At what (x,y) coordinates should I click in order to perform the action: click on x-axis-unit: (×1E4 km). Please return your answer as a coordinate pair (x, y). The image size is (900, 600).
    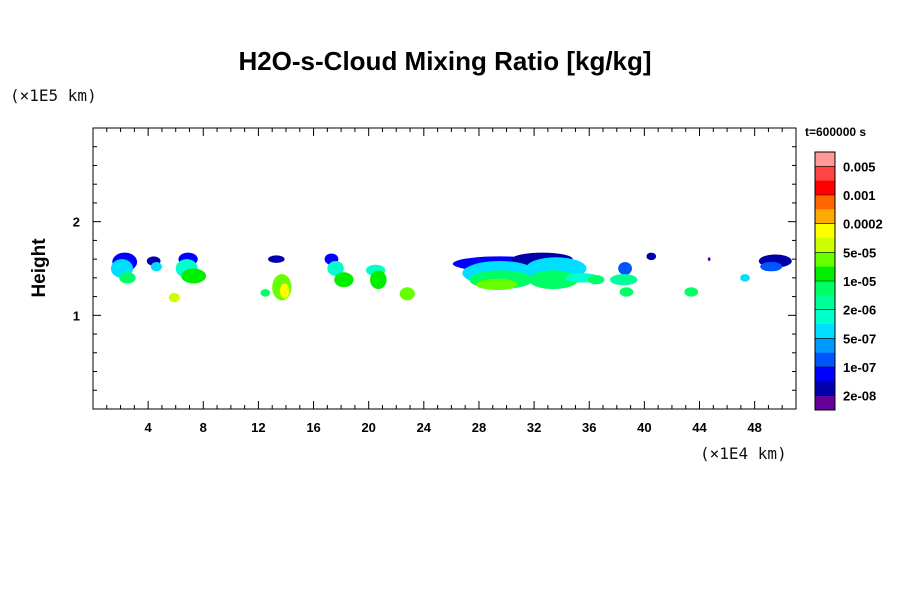
    Looking at the image, I should click on (743, 453).